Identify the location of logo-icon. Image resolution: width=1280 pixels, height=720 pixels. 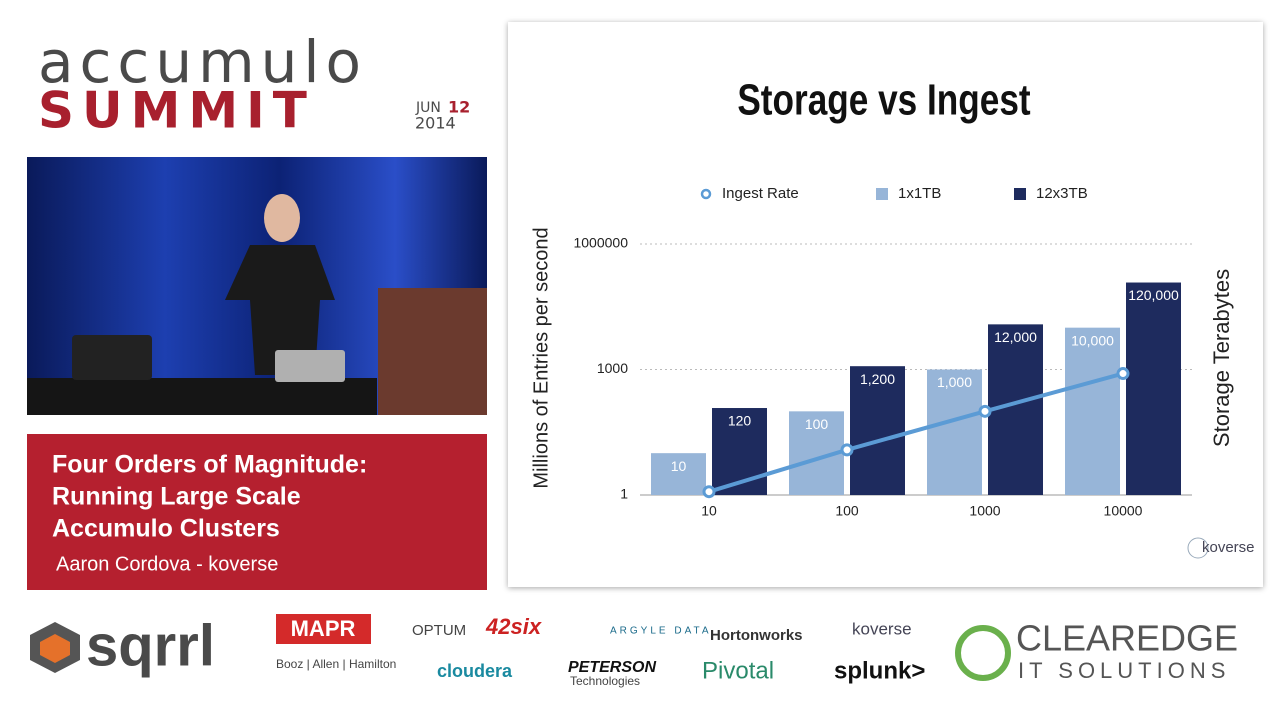
(1198, 548).